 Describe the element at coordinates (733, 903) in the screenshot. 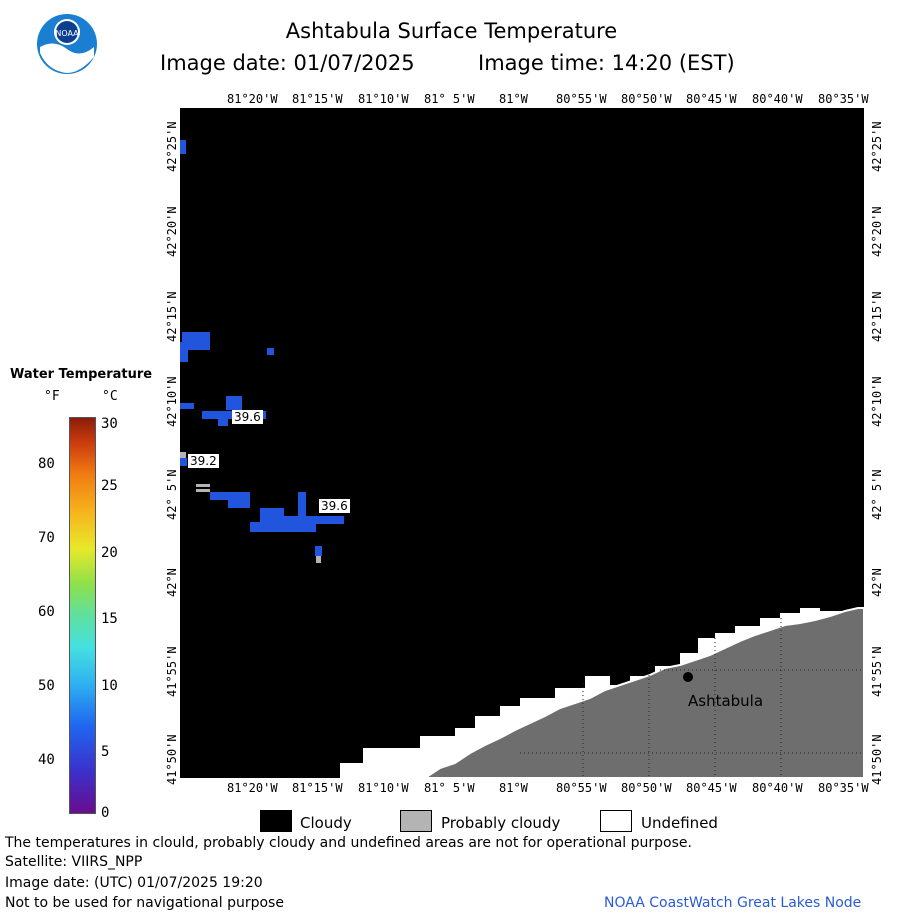

I see `credit-text: NOAA CoastWatch Great Lakes Node` at that location.